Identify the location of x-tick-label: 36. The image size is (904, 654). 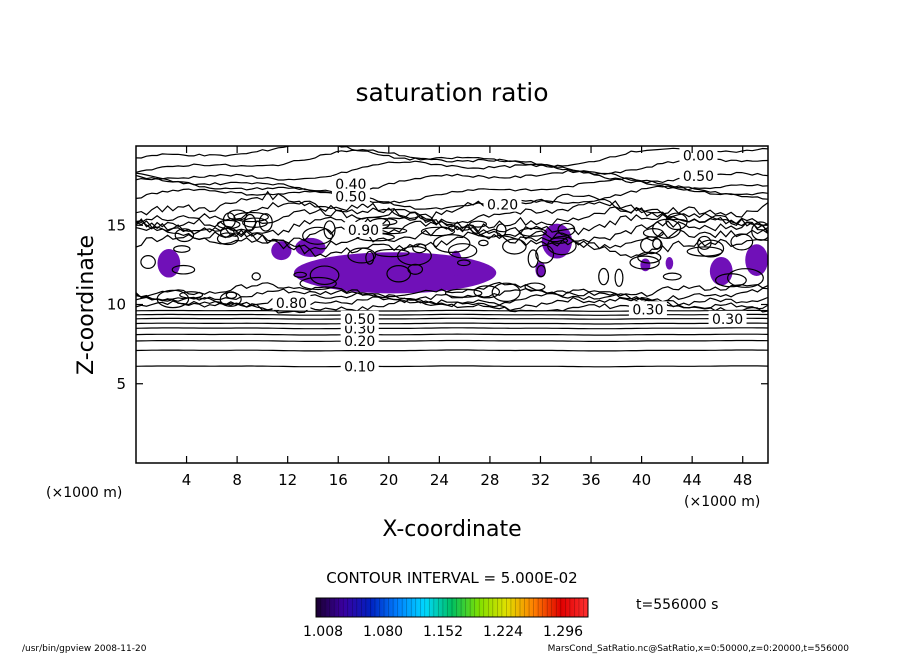
(590, 480).